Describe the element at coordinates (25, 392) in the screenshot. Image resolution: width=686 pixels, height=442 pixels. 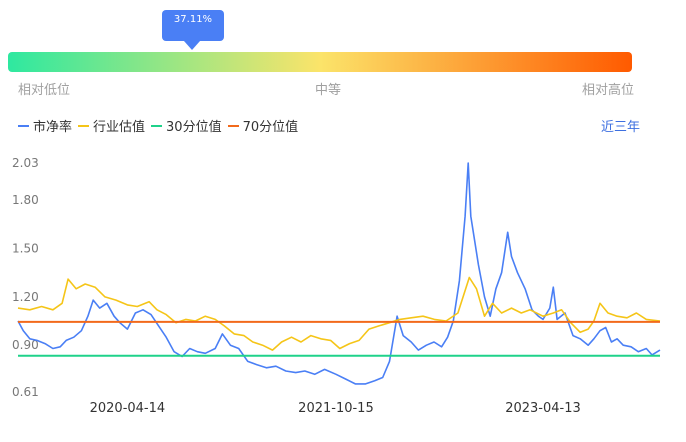
I see `y-tick-label: 0.61` at that location.